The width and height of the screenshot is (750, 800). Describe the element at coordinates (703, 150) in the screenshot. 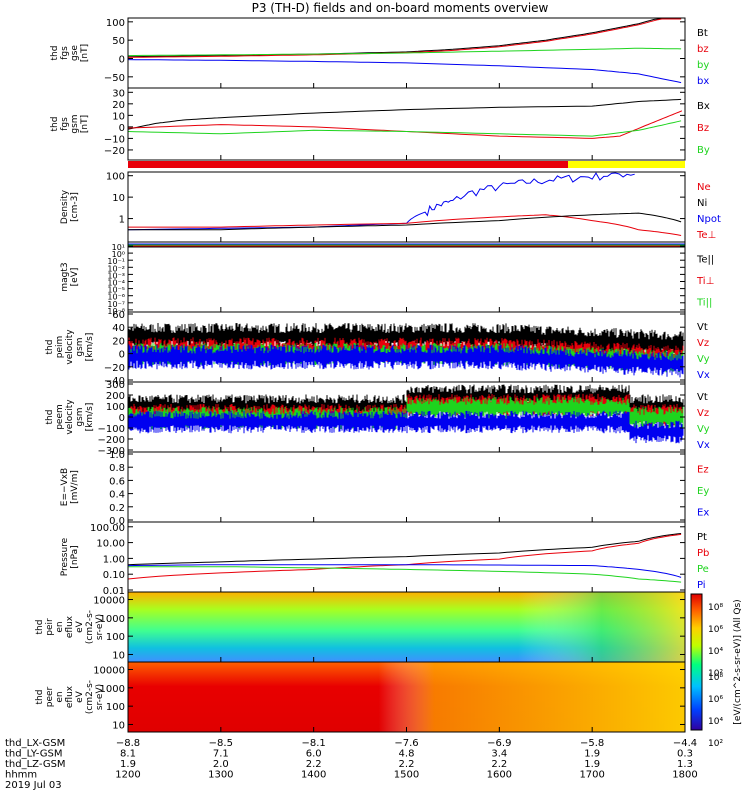

I see `legend-fgs-gsm: By` at that location.